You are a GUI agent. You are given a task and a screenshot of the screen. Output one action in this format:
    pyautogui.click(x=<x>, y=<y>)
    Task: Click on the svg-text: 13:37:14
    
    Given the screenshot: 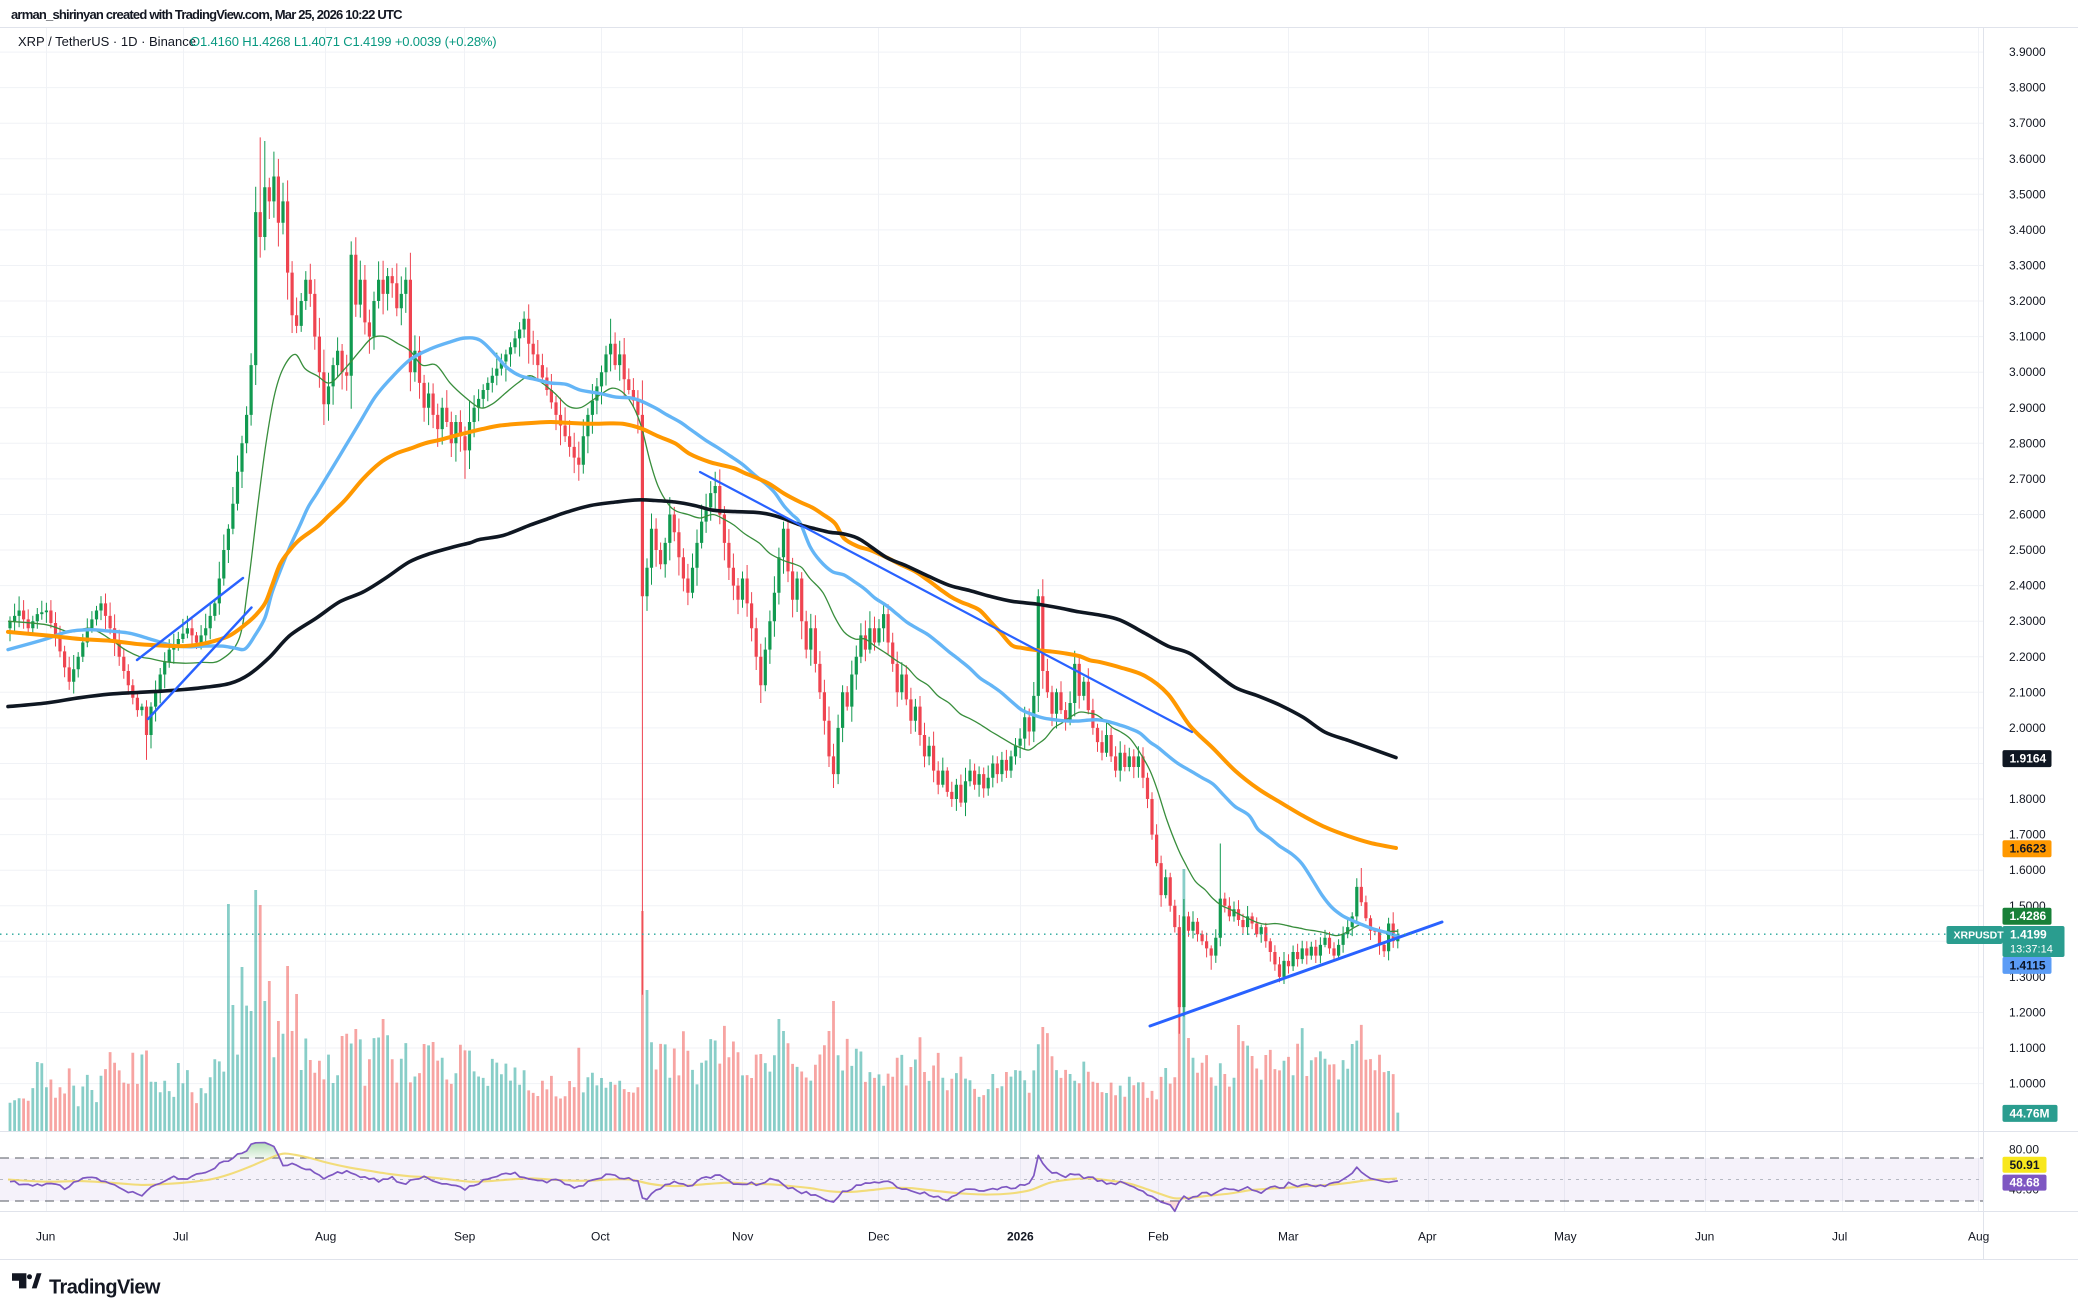 What is the action you would take?
    pyautogui.click(x=2031, y=950)
    